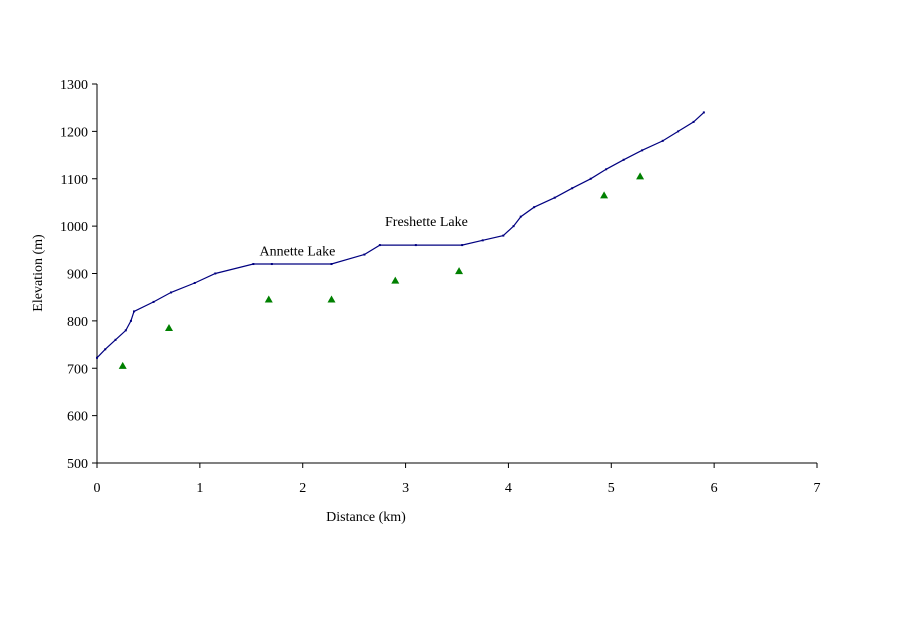 The width and height of the screenshot is (910, 622). What do you see at coordinates (38, 273) in the screenshot?
I see `y-axis-title: Elevation (m)` at bounding box center [38, 273].